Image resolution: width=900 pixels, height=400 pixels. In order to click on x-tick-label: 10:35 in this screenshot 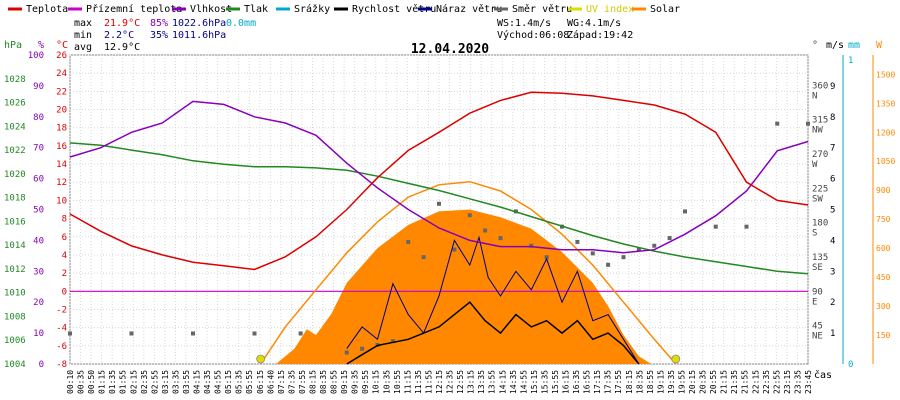, I will do `click(386, 382)`.